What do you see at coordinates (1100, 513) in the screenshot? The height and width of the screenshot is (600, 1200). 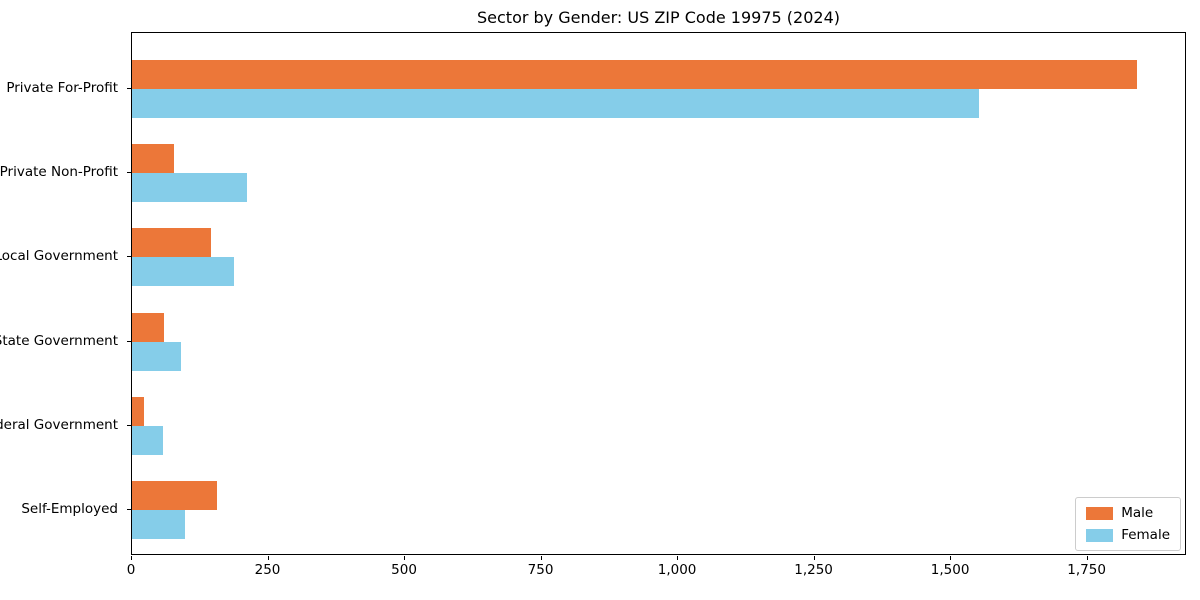 I see `legend-swatch-male-icon` at bounding box center [1100, 513].